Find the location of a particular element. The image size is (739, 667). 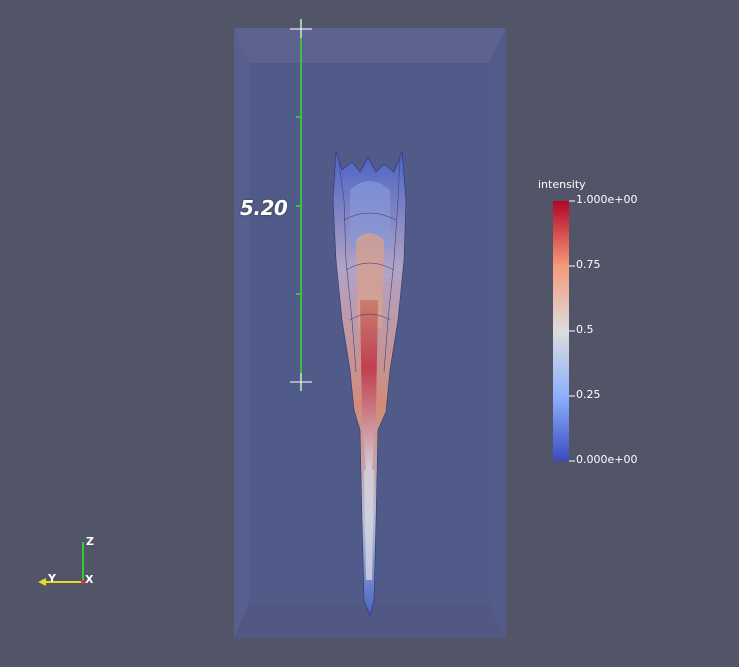

measurement-ruler is located at coordinates (301, 205).